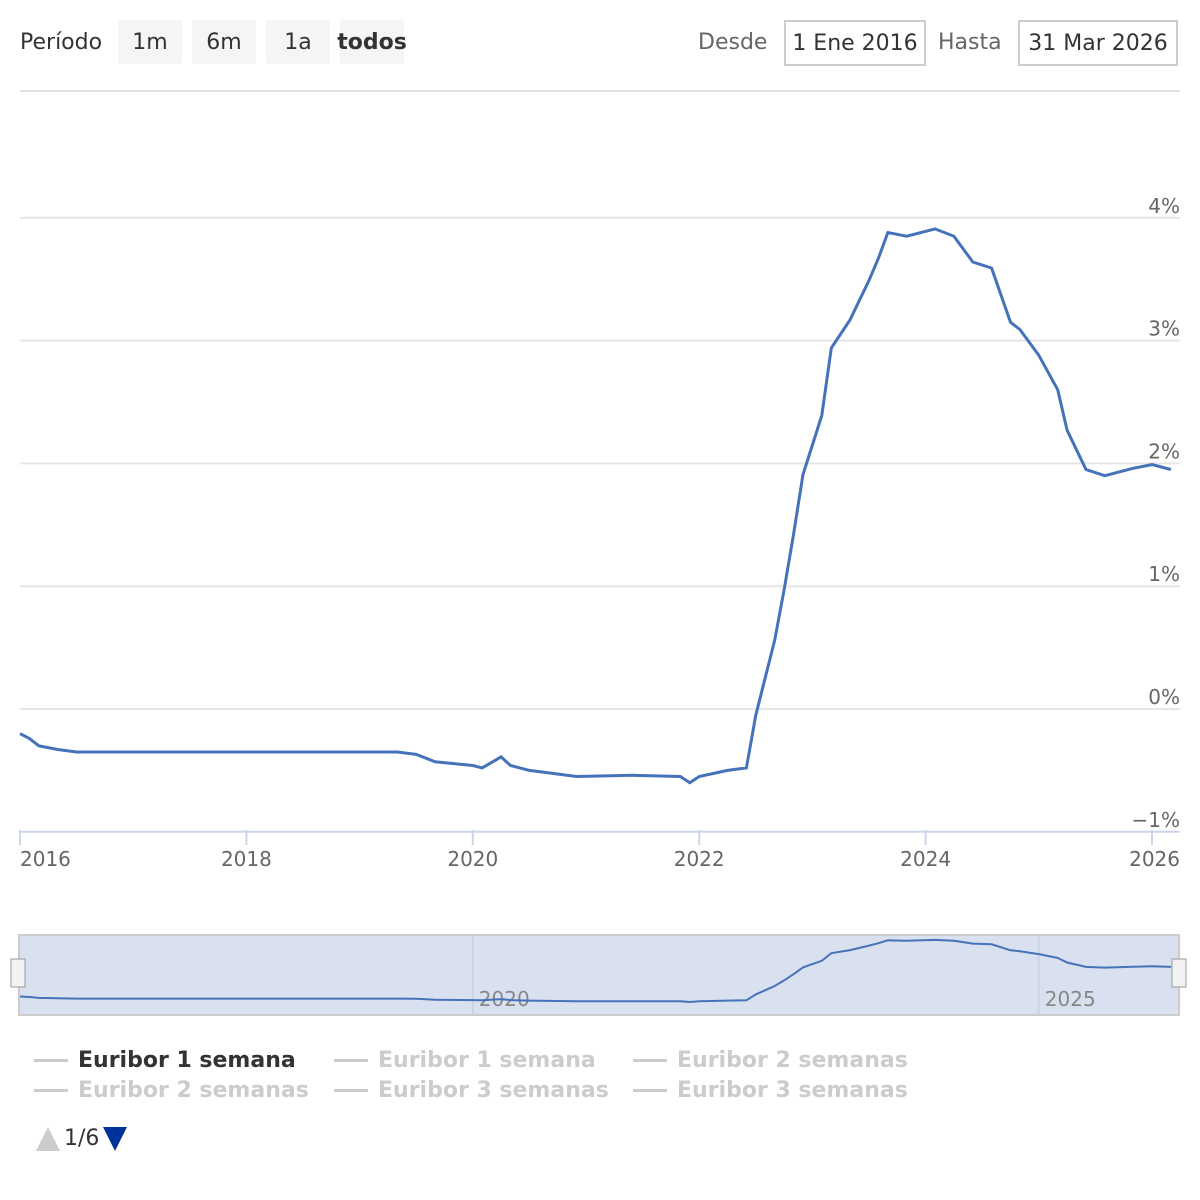  Describe the element at coordinates (1164, 206) in the screenshot. I see `y-tick-label: 4%` at that location.